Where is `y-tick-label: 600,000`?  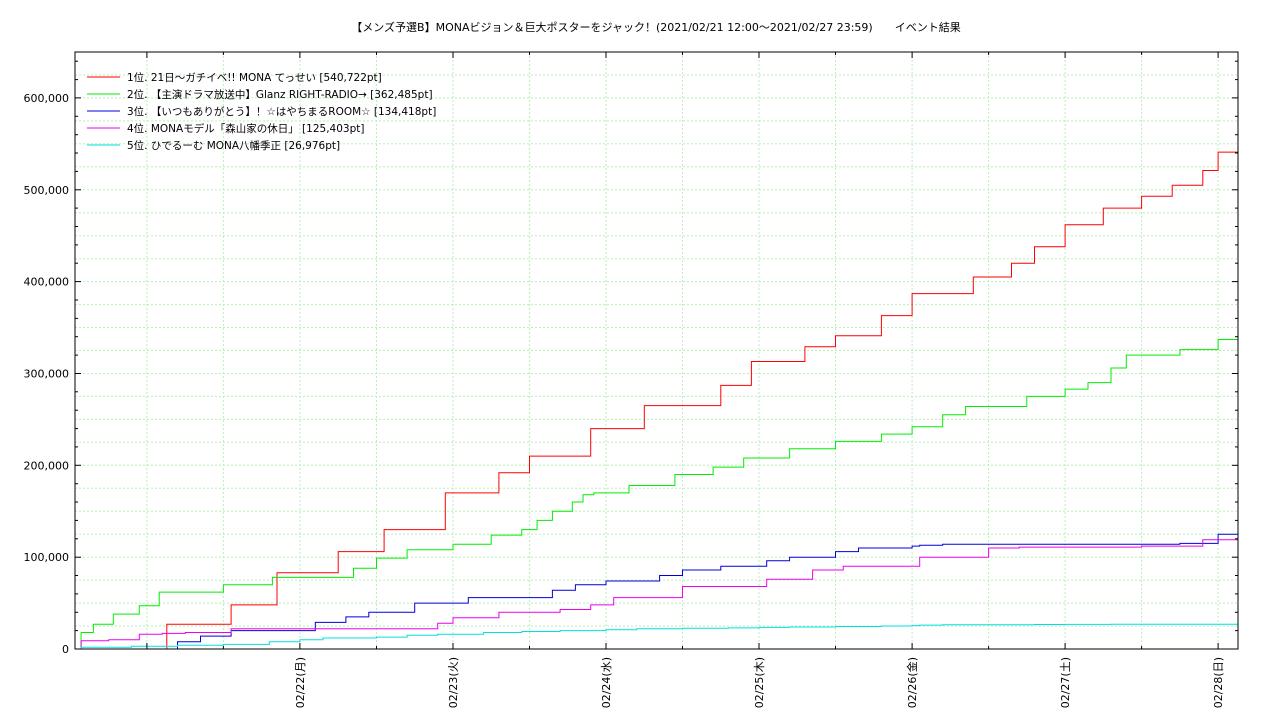 y-tick-label: 600,000 is located at coordinates (47, 98).